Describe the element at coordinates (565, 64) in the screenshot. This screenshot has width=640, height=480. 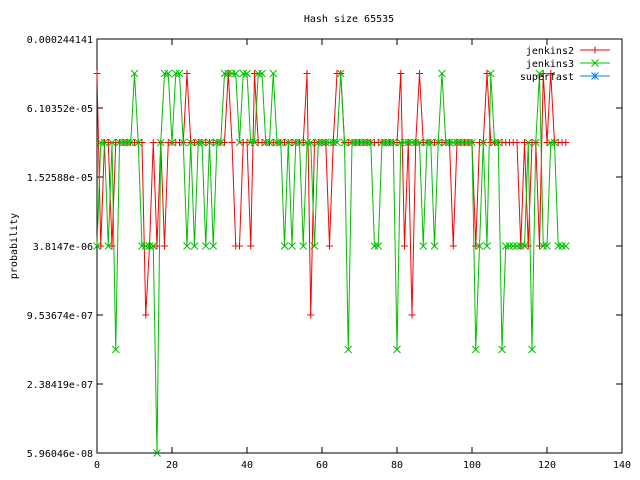
I see `legend: jenkins2 jenkins3 superfast` at that location.